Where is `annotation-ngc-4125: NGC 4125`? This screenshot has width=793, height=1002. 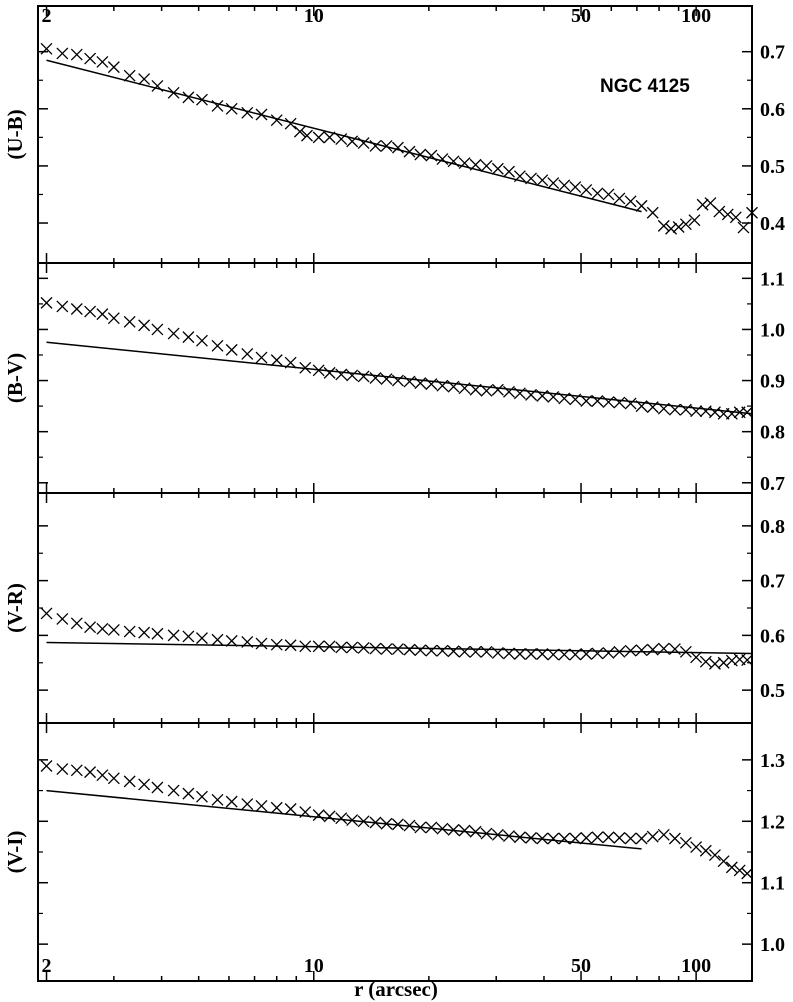 annotation-ngc-4125: NGC 4125 is located at coordinates (645, 86).